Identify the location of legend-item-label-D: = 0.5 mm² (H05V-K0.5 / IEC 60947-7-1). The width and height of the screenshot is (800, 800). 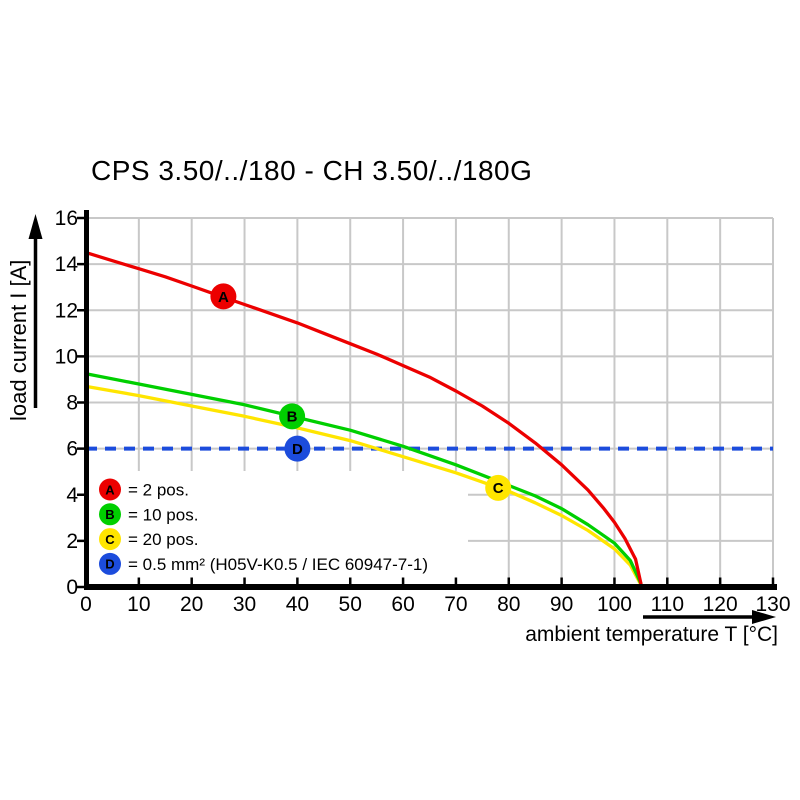
(278, 564).